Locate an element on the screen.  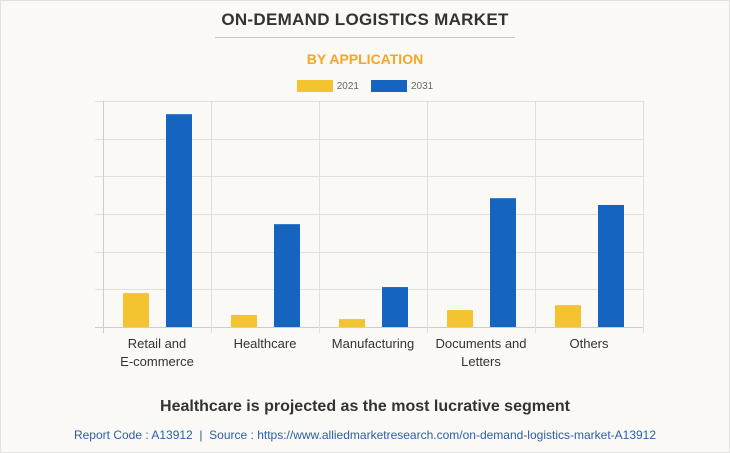
legend-label-2031: 2031 is located at coordinates (422, 86).